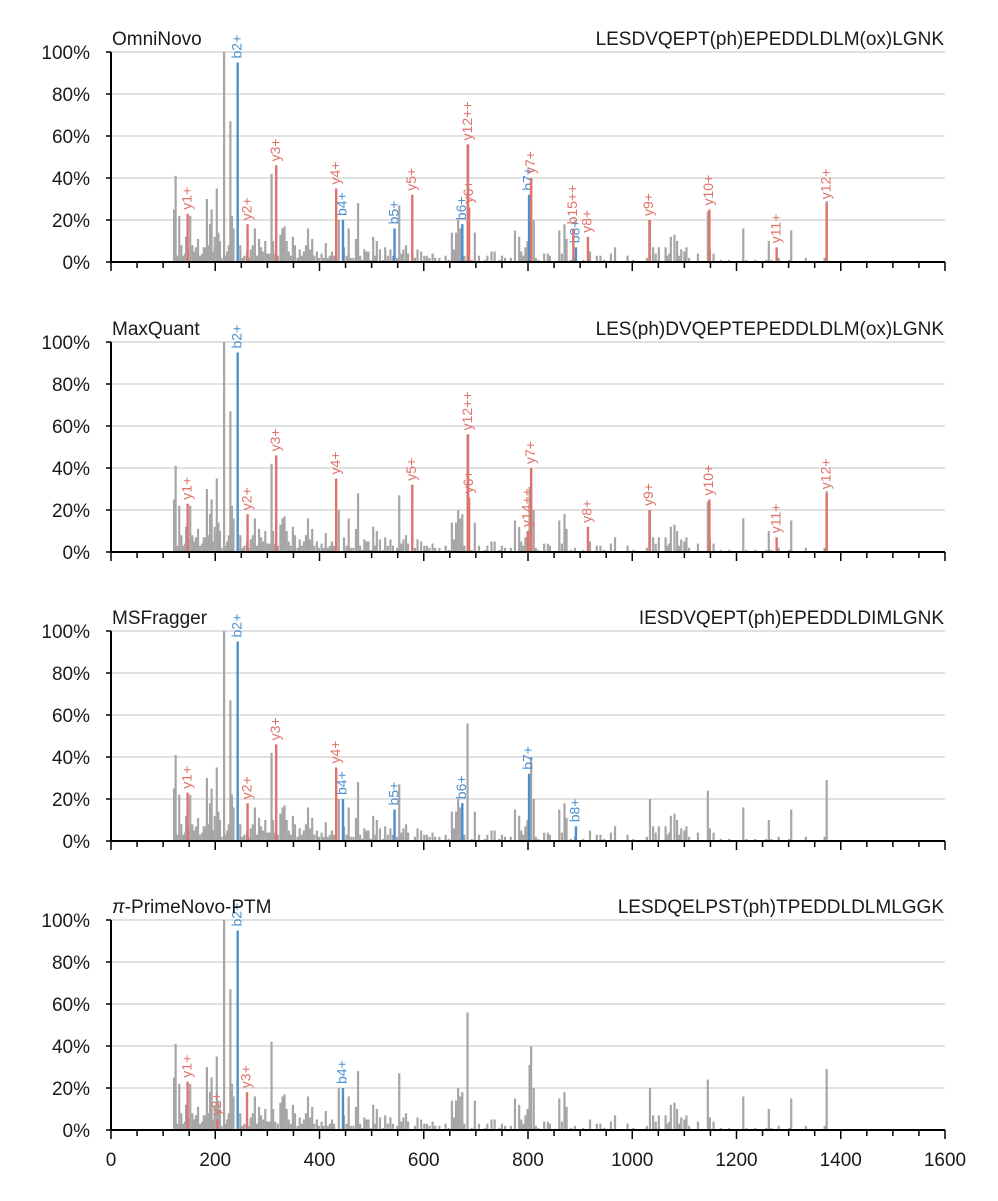 This screenshot has width=998, height=1201. I want to click on panel-title: π-PrimeNovo-PTM, so click(191, 907).